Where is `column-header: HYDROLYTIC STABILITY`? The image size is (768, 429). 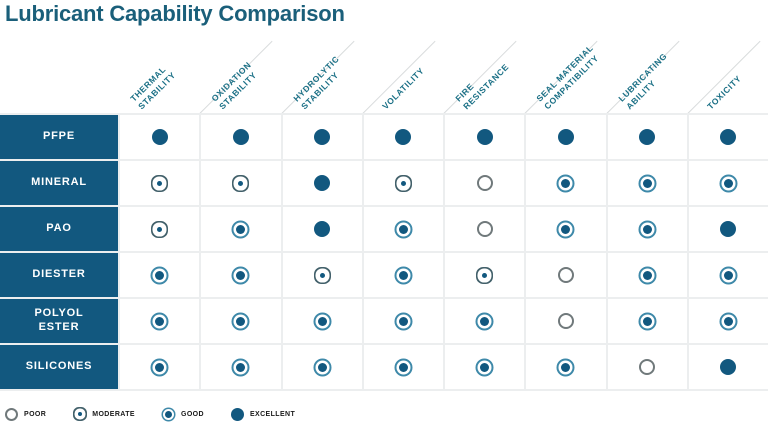 column-header: HYDROLYTIC STABILITY is located at coordinates (315, 82).